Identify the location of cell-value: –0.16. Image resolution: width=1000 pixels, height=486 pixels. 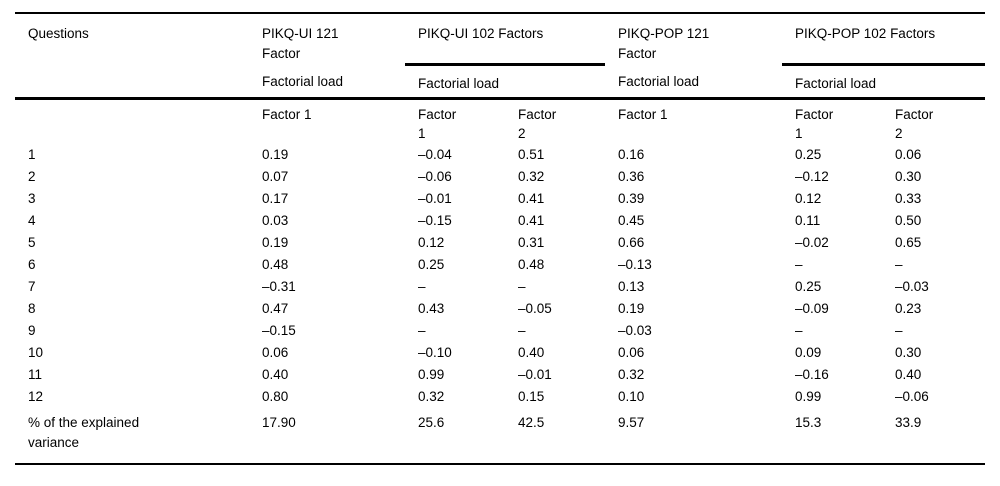
(812, 374).